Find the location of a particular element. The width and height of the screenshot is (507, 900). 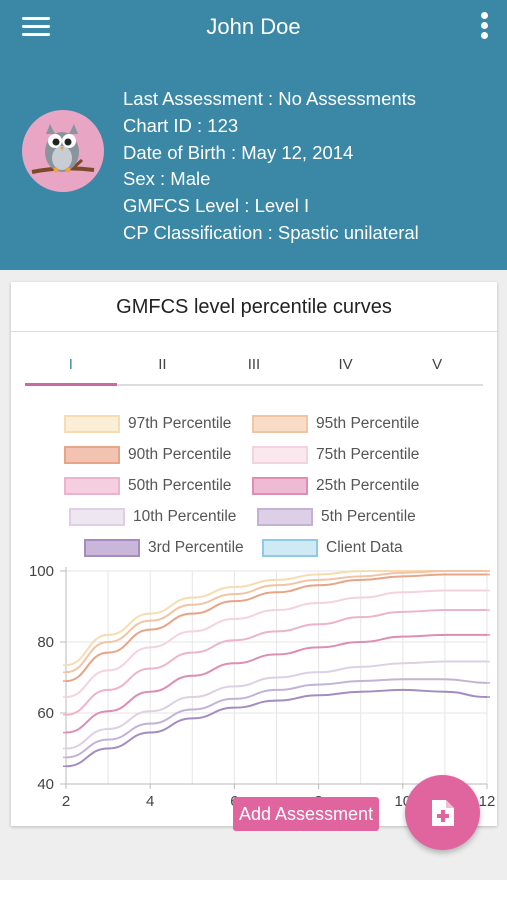

legend-label: 3rd Percentile is located at coordinates (196, 547).